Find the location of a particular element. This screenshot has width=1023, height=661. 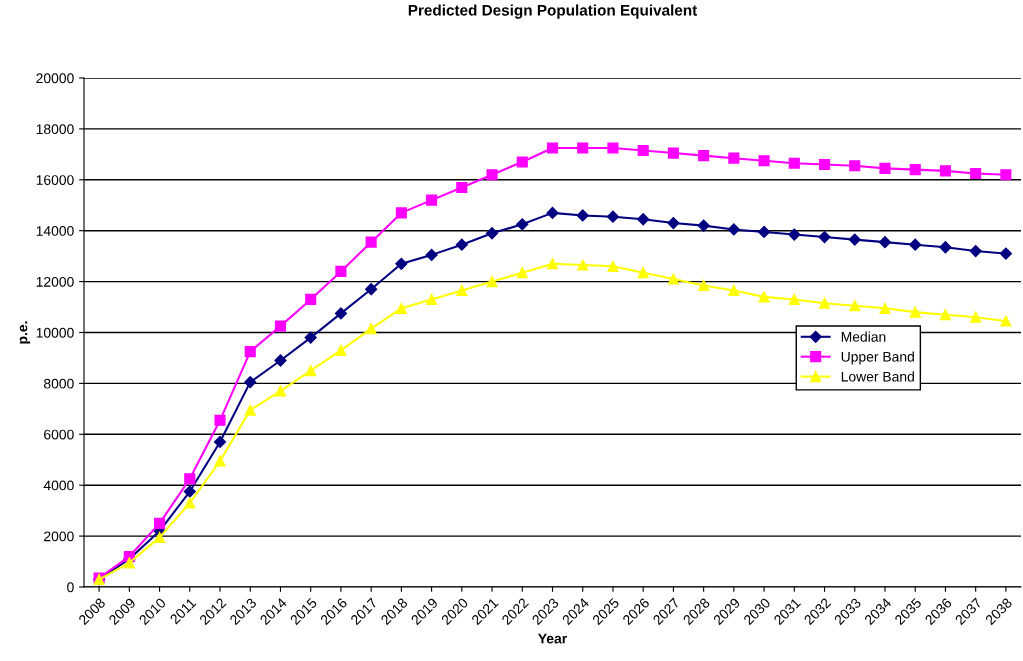

y-tick-label: 14000 is located at coordinates (55, 231).